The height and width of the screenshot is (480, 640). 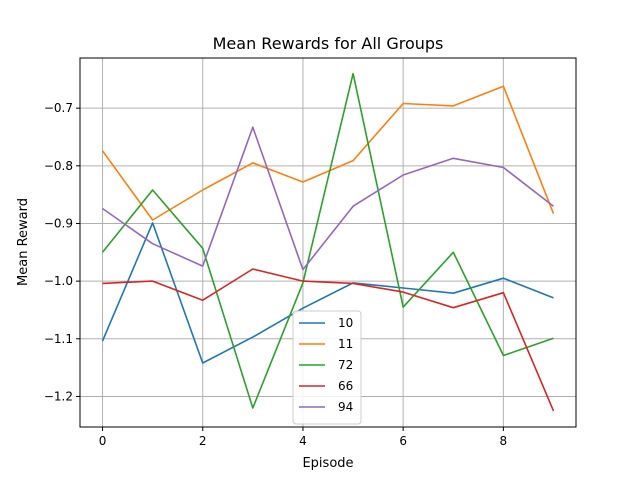 I want to click on x-axis-label: Episode, so click(x=327, y=463).